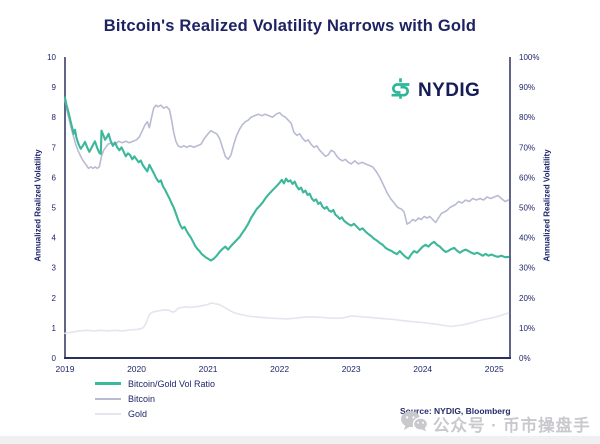 The width and height of the screenshot is (600, 444). I want to click on y-right-tick-label: 80%, so click(527, 117).